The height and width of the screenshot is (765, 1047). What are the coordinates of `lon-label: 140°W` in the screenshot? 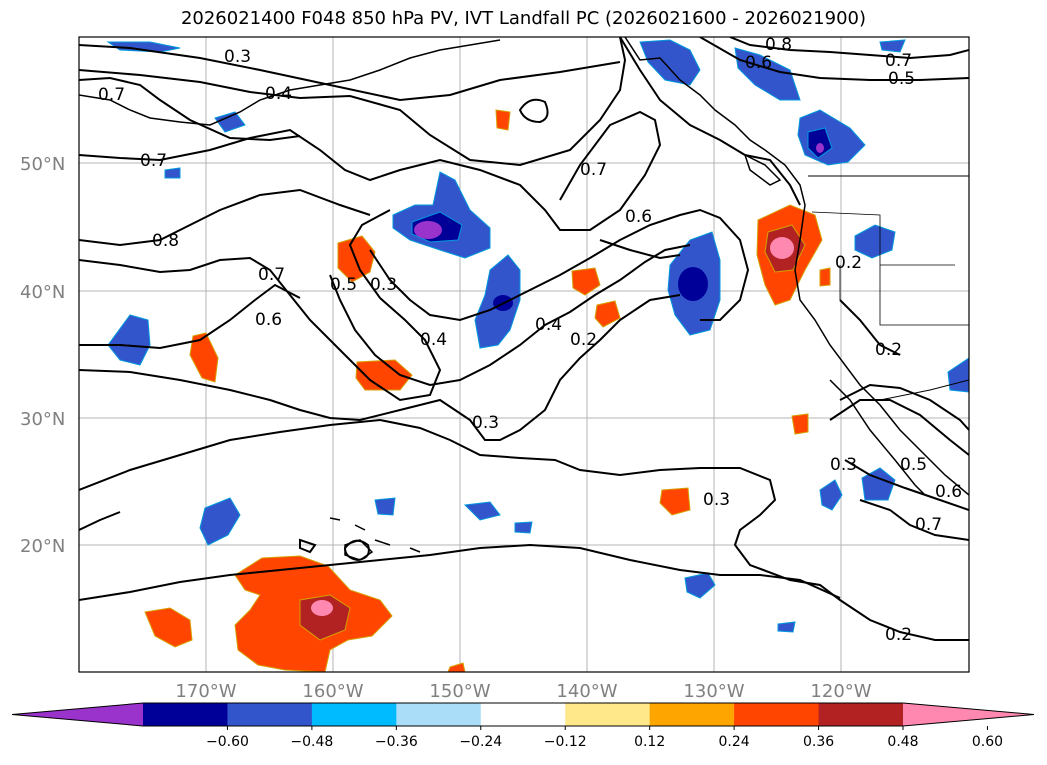 It's located at (586, 691).